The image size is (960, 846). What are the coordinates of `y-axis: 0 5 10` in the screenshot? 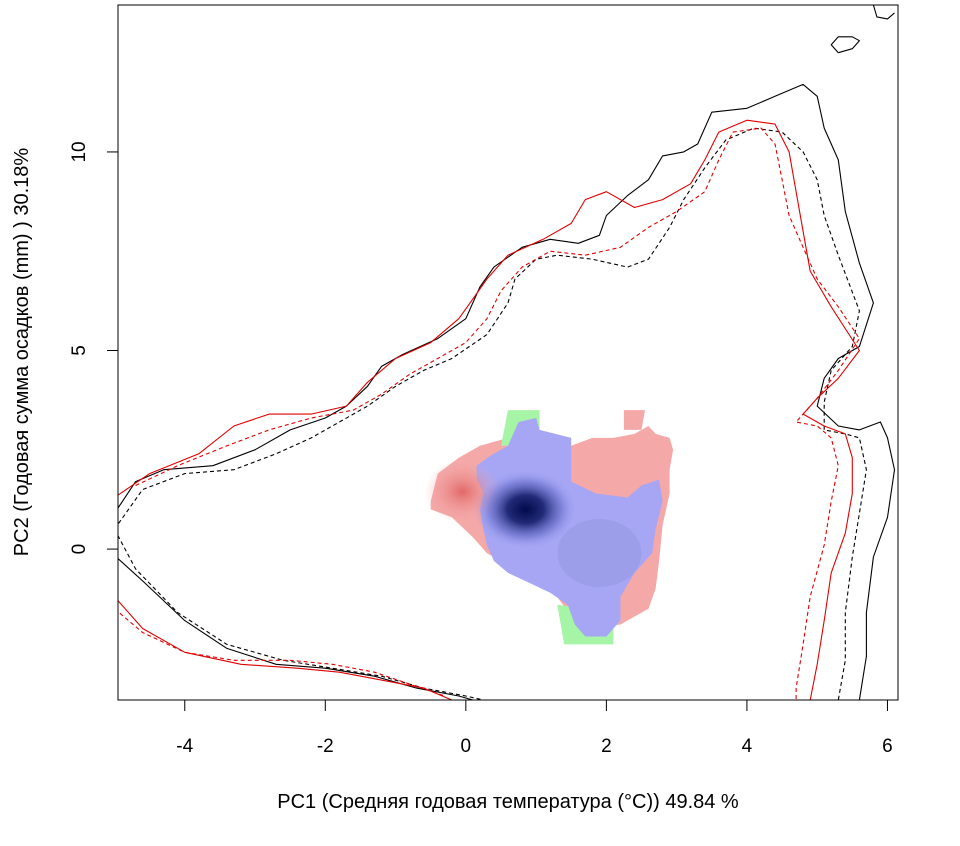 It's located at (94, 348).